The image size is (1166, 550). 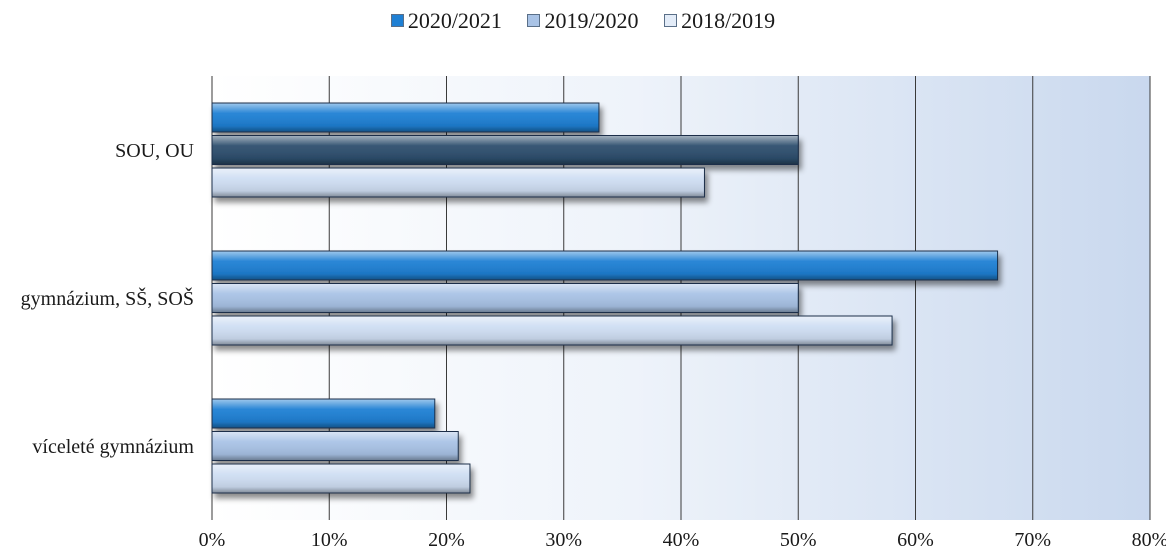 I want to click on x-tick-label-6: 60%, so click(x=915, y=539).